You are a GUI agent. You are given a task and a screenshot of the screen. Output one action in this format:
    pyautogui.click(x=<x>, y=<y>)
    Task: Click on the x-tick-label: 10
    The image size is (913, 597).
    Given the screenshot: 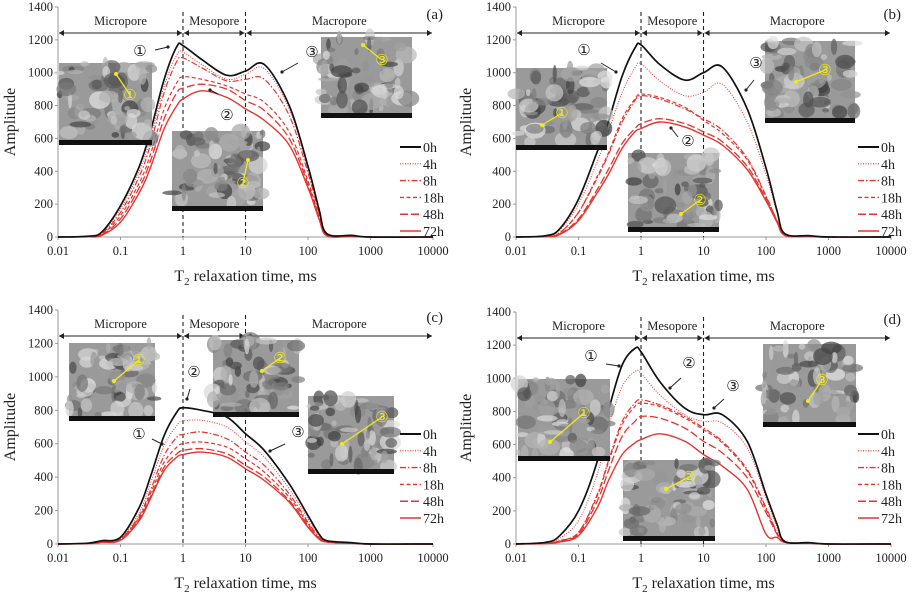 What is the action you would take?
    pyautogui.click(x=245, y=558)
    